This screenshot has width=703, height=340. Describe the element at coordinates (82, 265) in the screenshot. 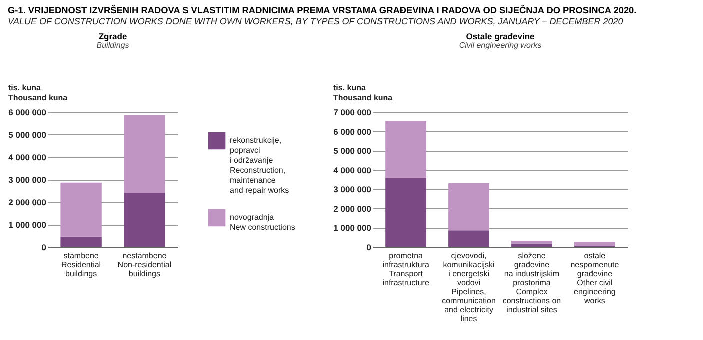

I see `x-tick-label: stambene Residential buildings` at that location.